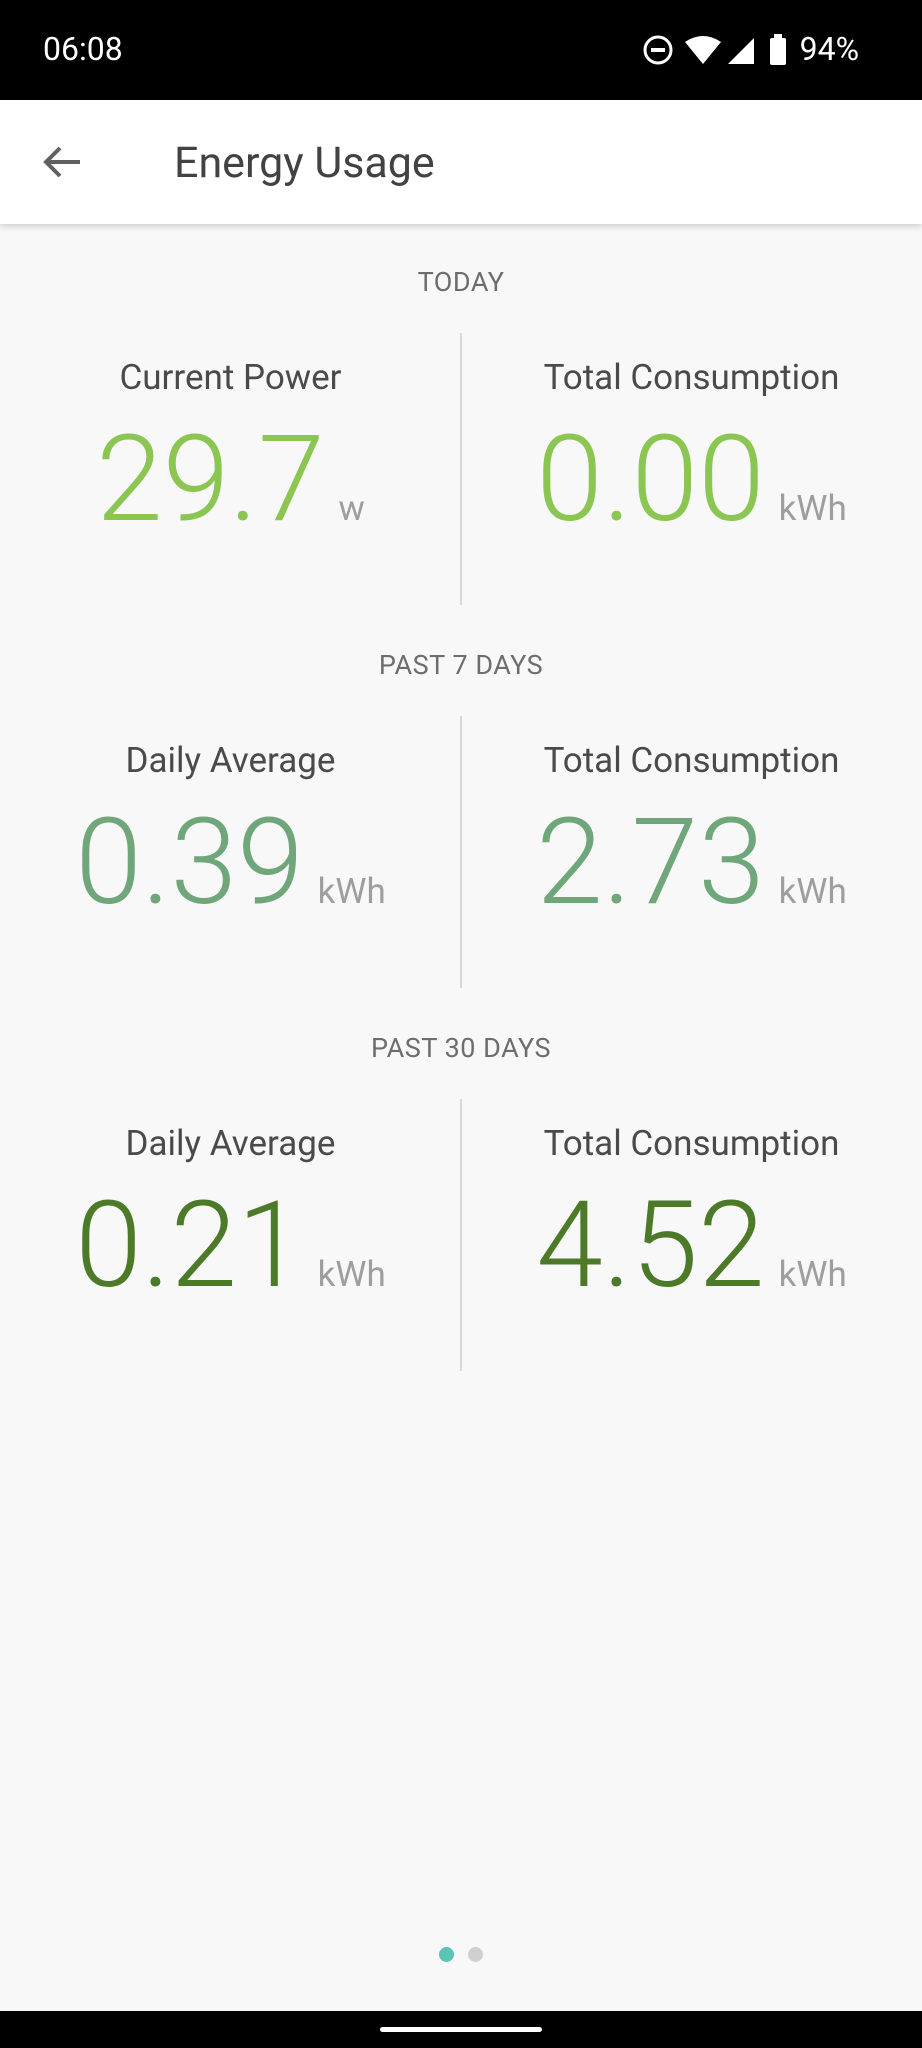 Image resolution: width=922 pixels, height=2048 pixels. I want to click on stat: Total Consumption 2.73 kWh, so click(691, 831).